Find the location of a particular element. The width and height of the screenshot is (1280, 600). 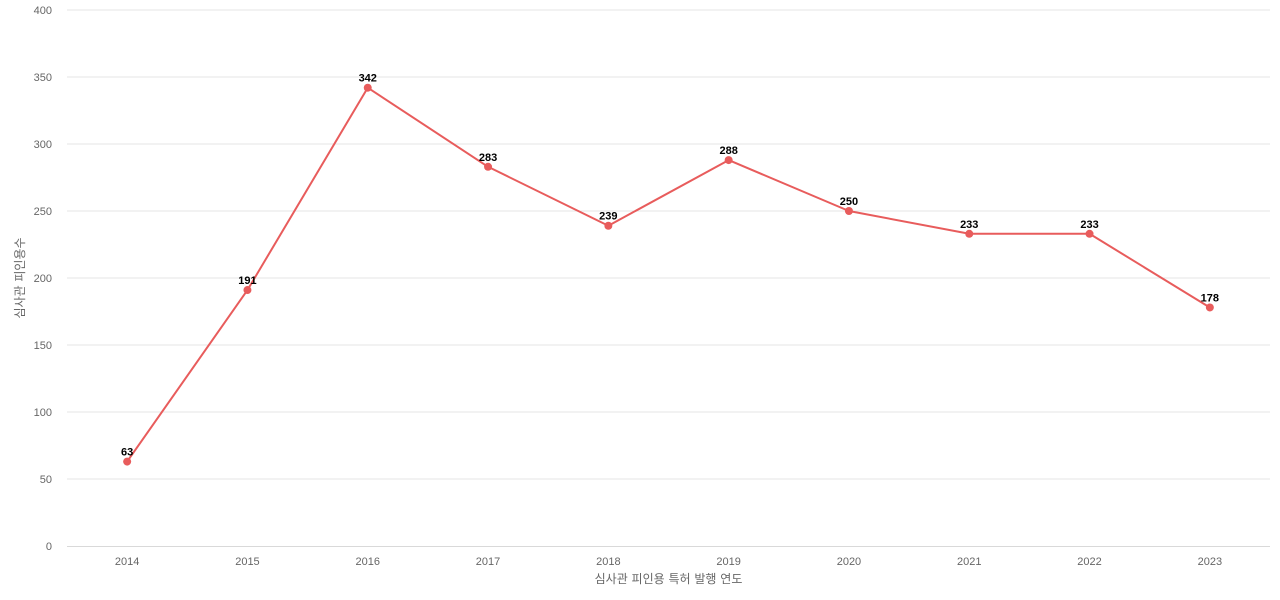

x-tick-label: 2019 is located at coordinates (728, 562).